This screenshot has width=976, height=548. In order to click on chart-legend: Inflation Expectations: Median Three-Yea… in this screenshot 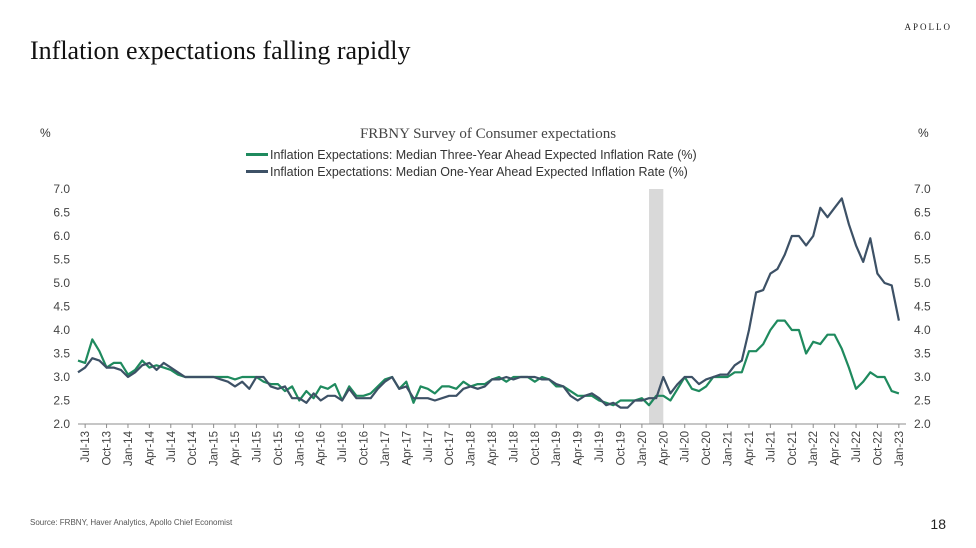, I will do `click(471, 163)`.